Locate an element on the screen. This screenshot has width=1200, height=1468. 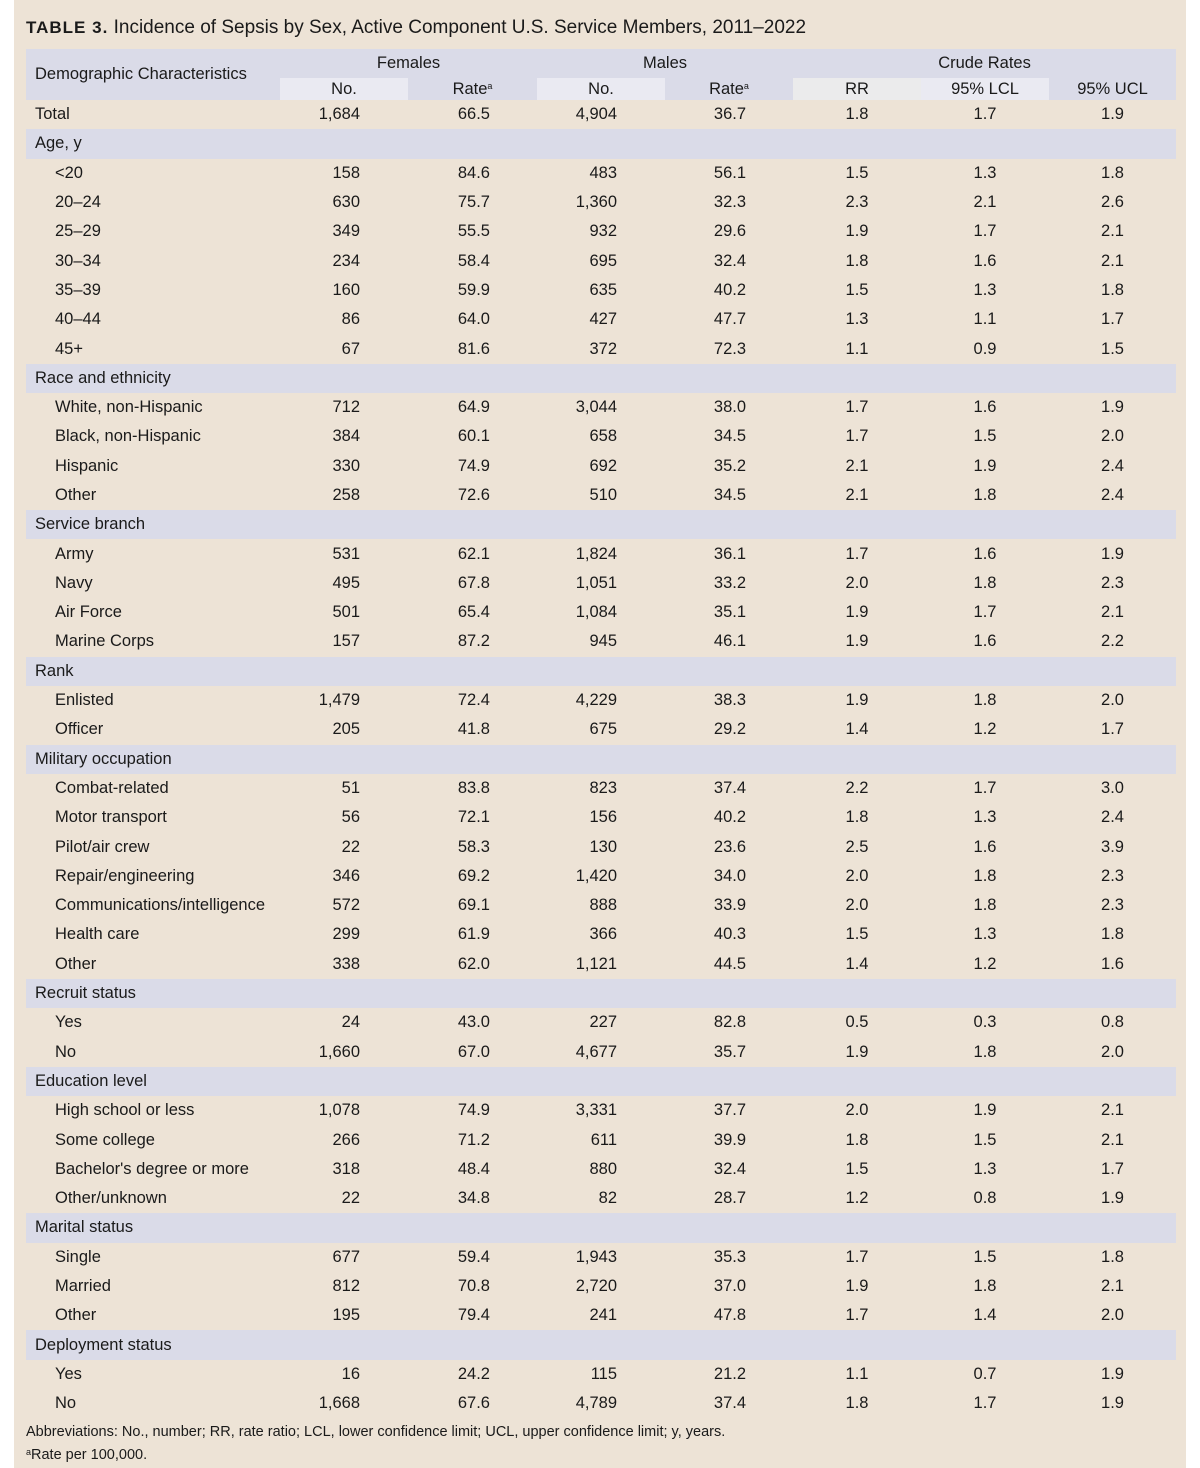
female-no-cell: 1,684 is located at coordinates (339, 114).